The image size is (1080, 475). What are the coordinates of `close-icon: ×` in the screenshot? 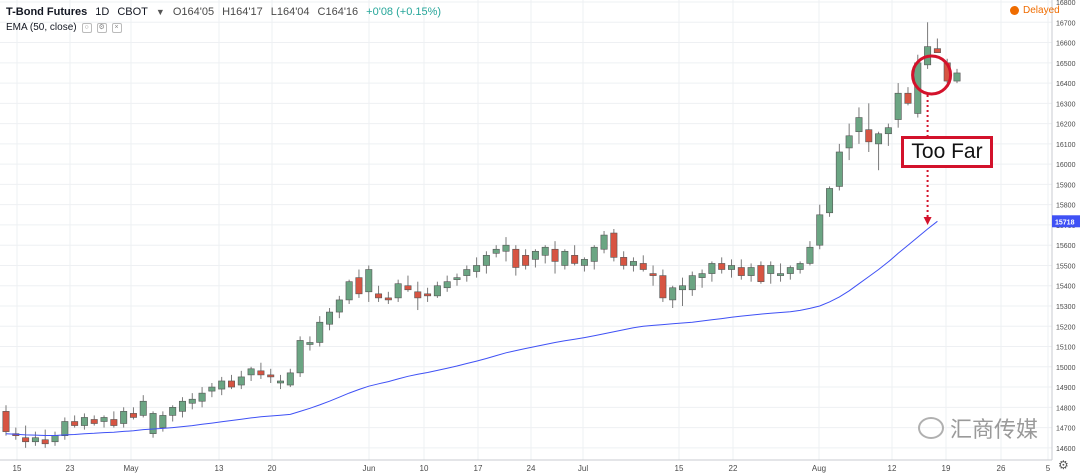 It's located at (116, 27).